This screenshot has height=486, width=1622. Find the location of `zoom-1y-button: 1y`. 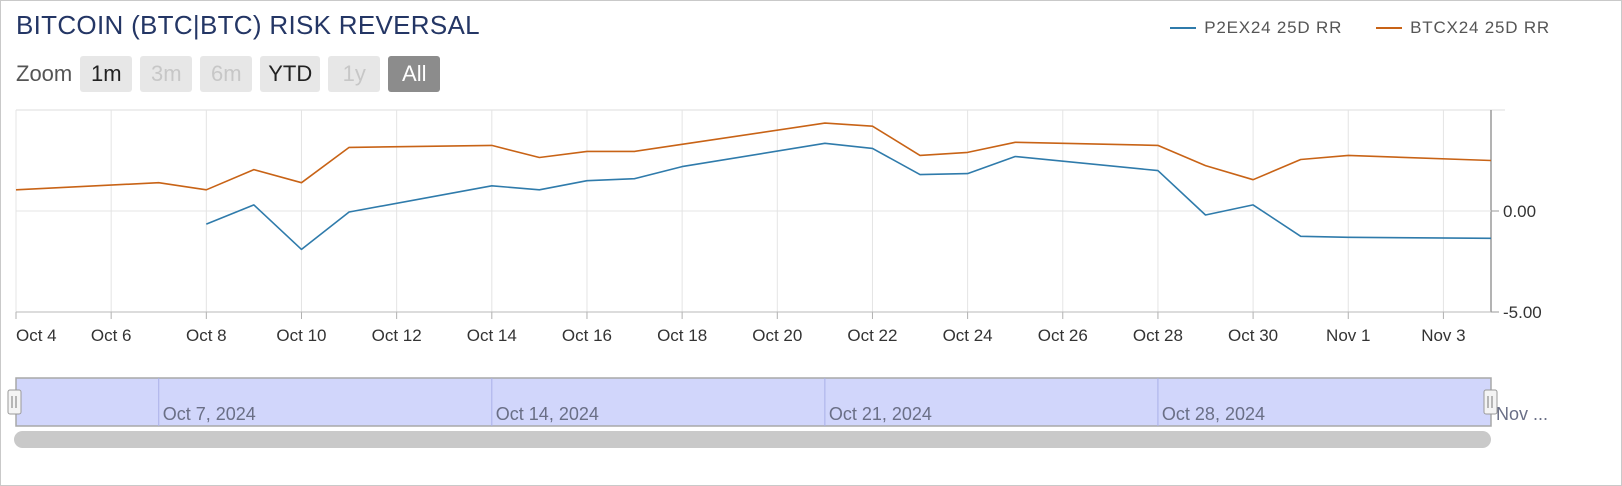

zoom-1y-button: 1y is located at coordinates (354, 74).